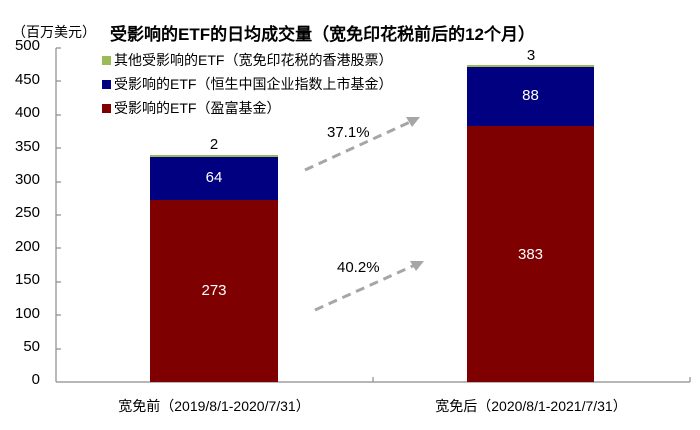 The height and width of the screenshot is (430, 700). I want to click on chart-title: 受影响的ETF的日均成交量（宽免印花税前后的12个月）, so click(323, 34).